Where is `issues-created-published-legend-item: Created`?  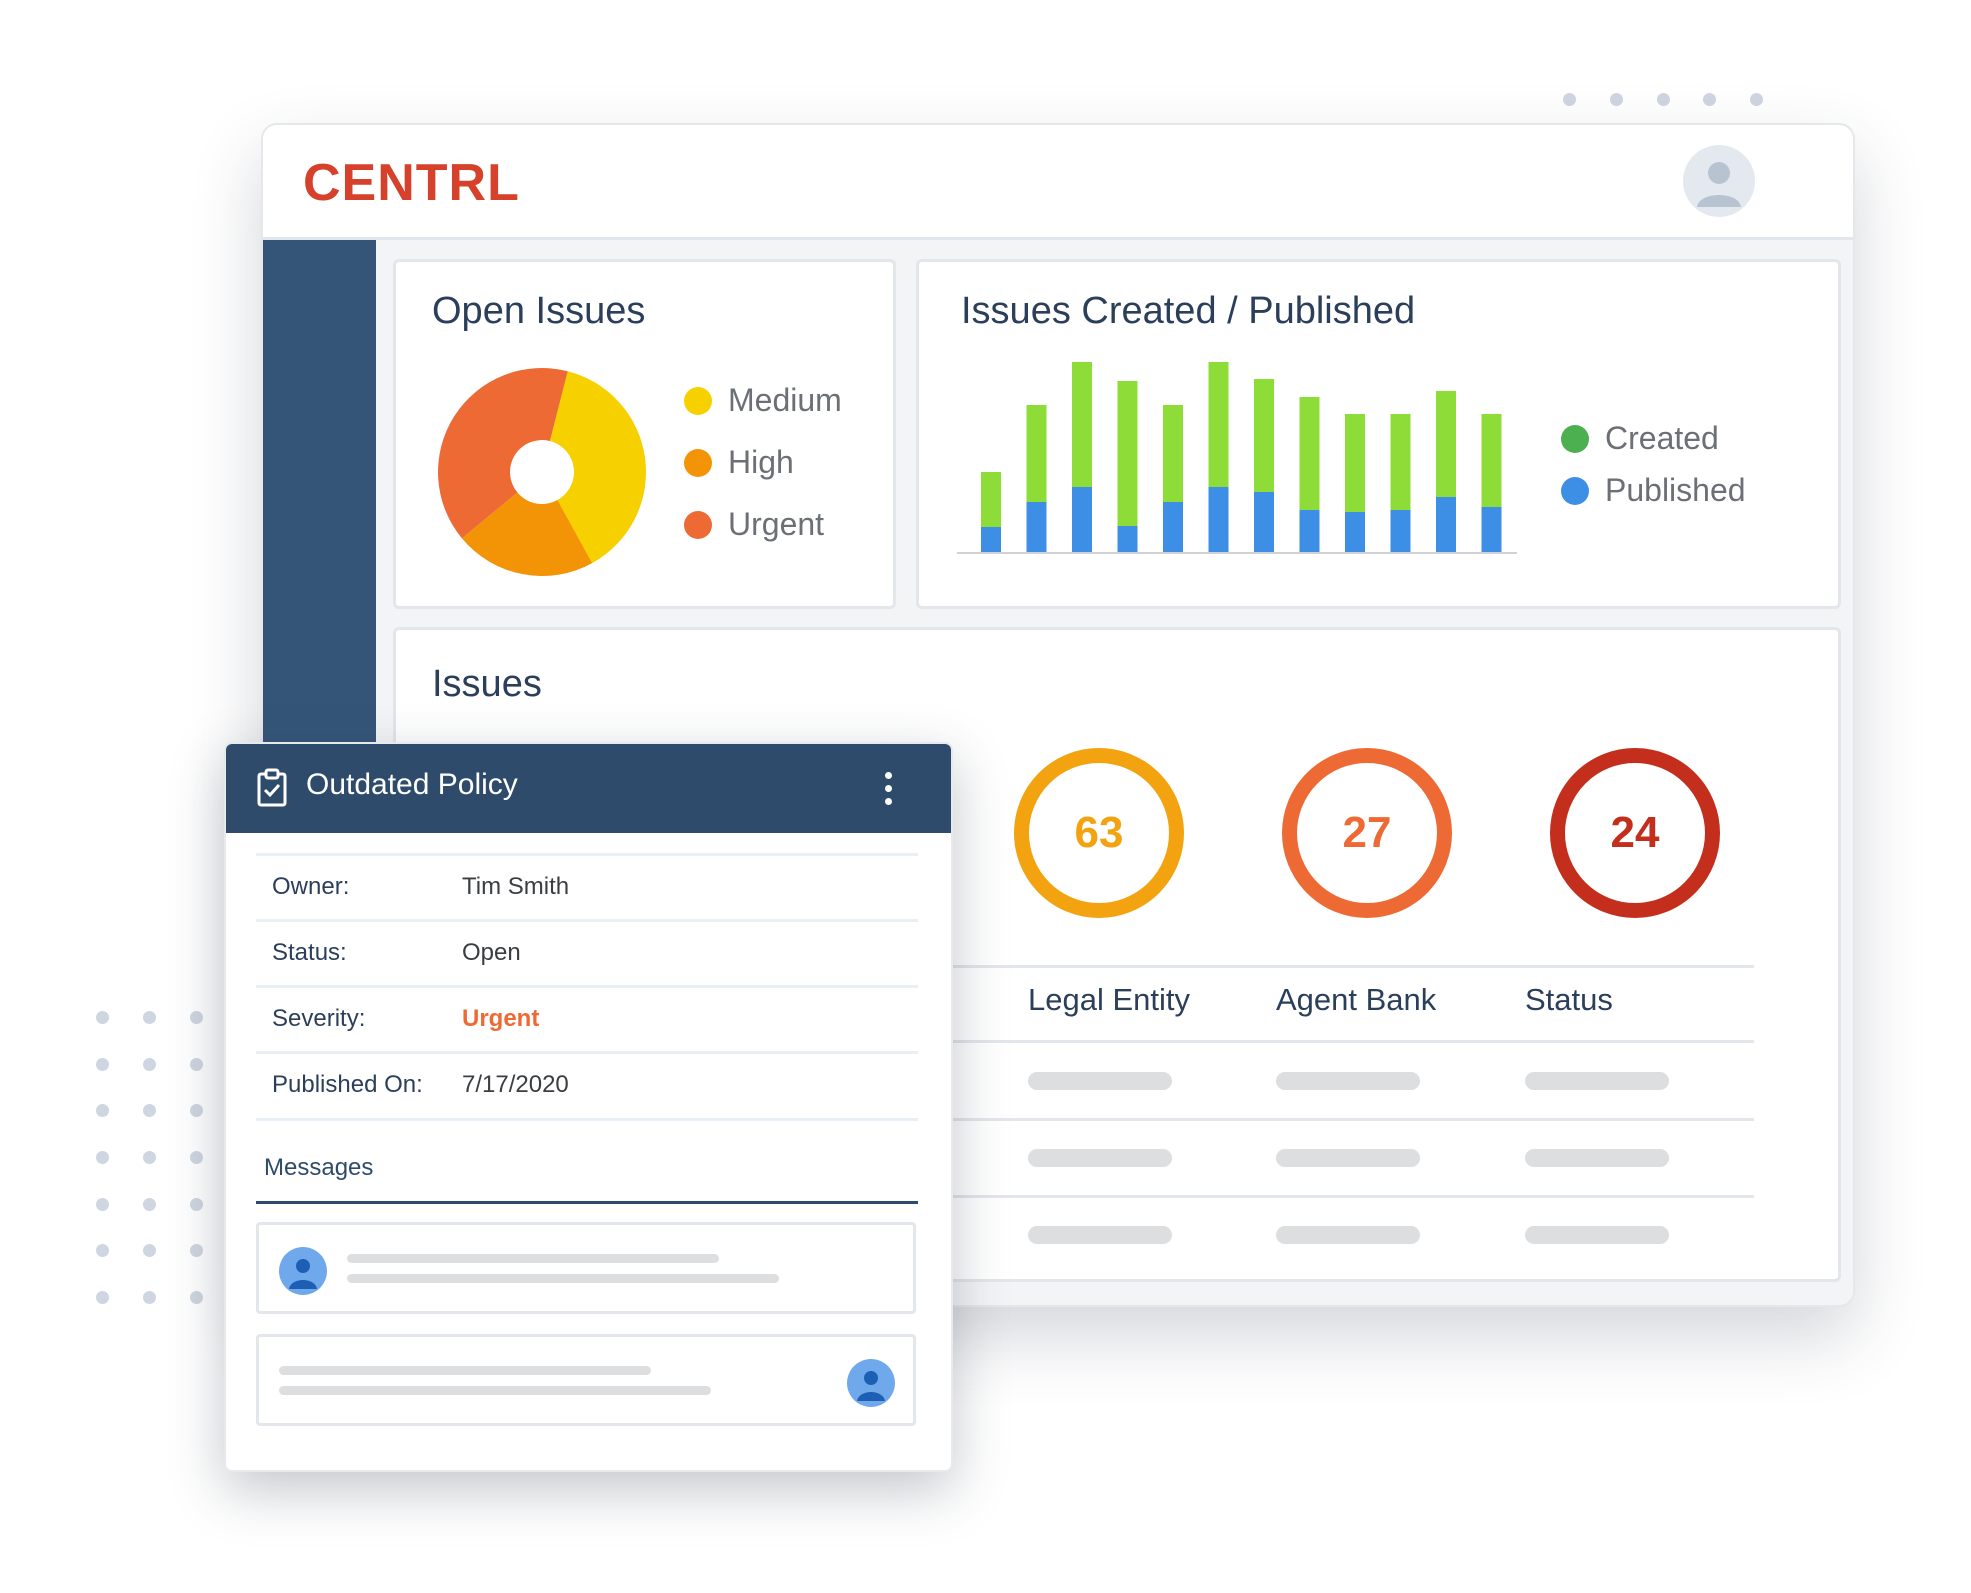 issues-created-published-legend-item: Created is located at coordinates (1640, 438).